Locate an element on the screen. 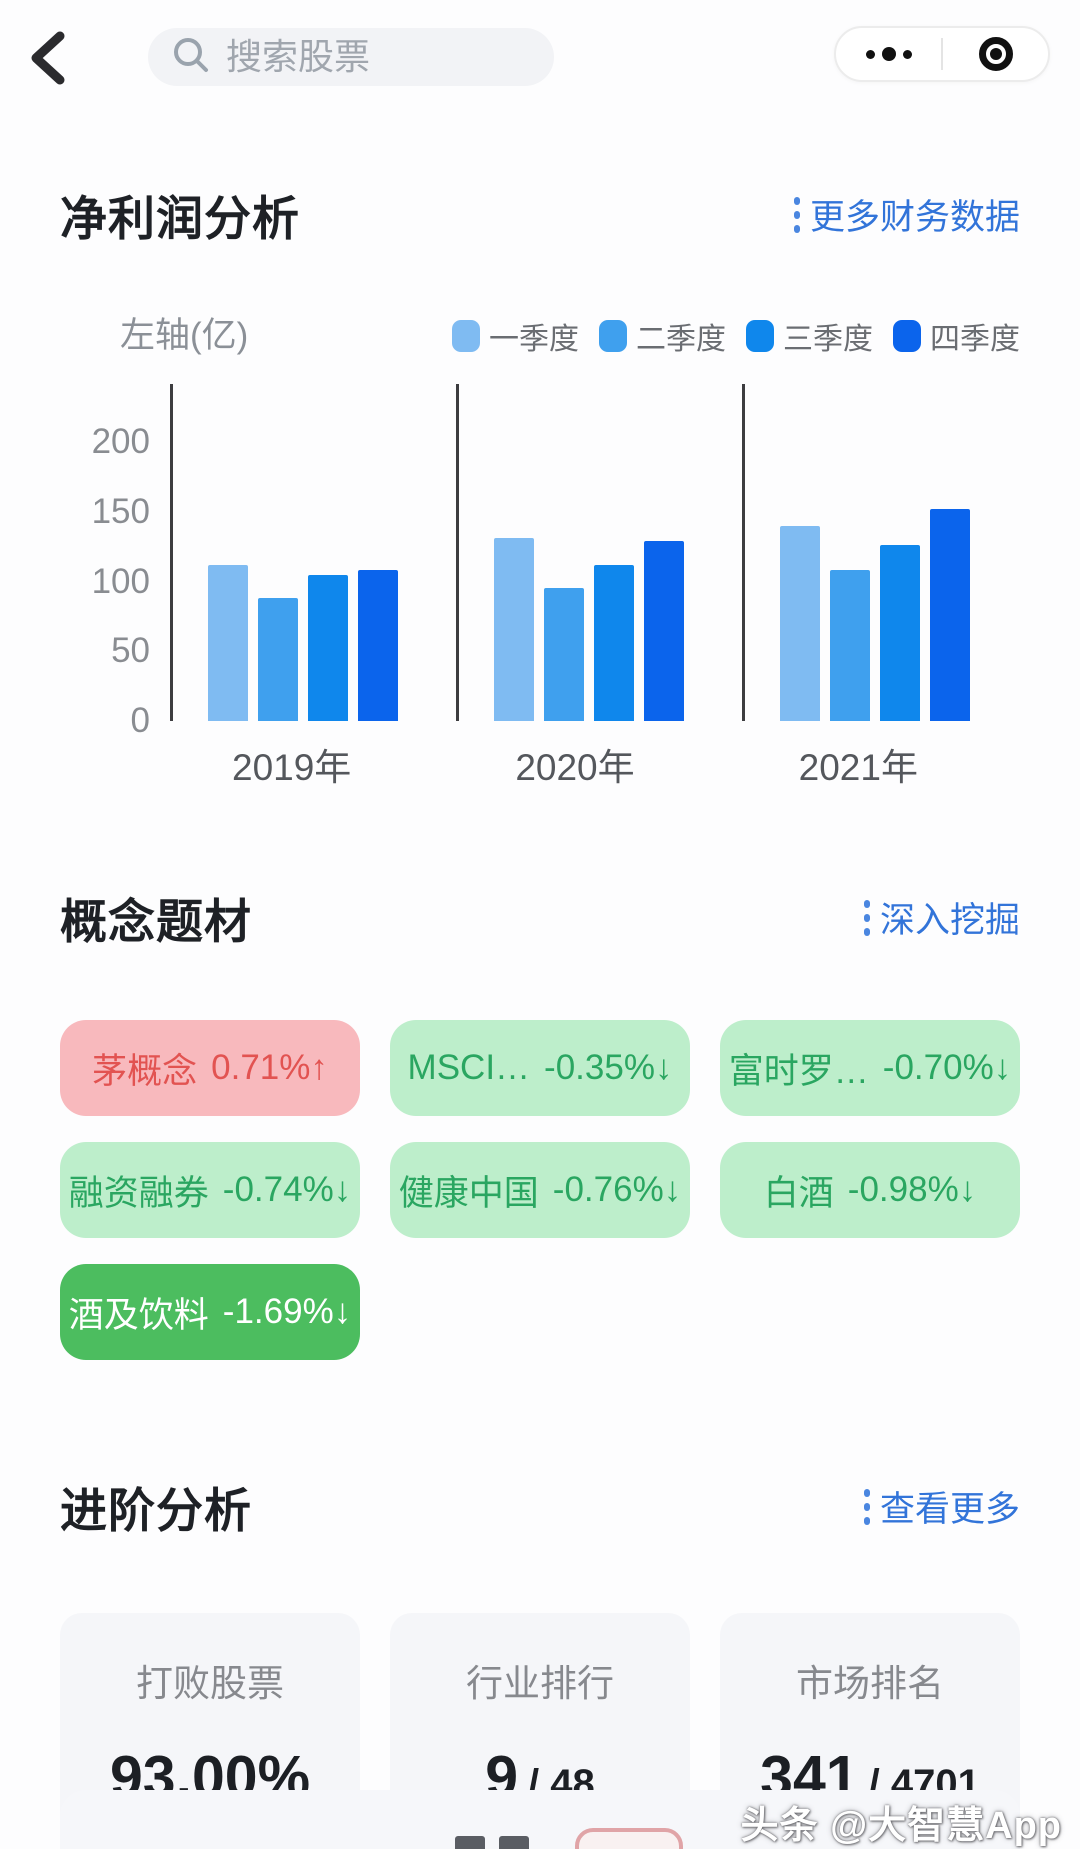 This screenshot has height=1849, width=1080. concept-tag: 白酒 -0.98%↓ is located at coordinates (870, 1190).